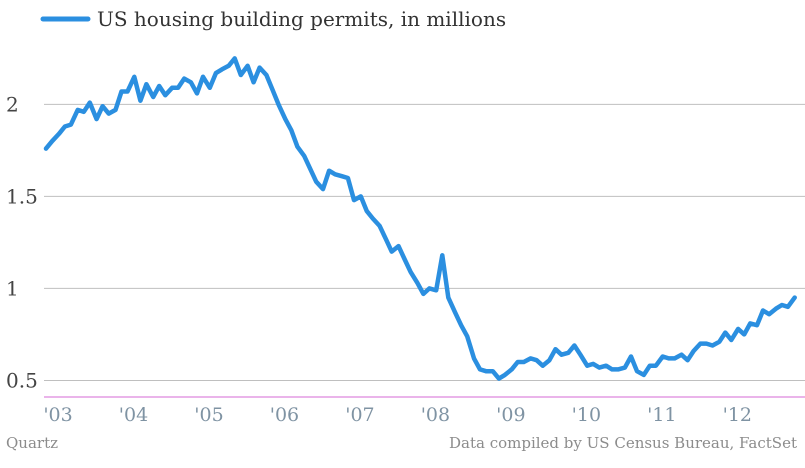  Describe the element at coordinates (22, 242) in the screenshot. I see `y-axis-ticks: 0.5 1 1.5 2` at that location.